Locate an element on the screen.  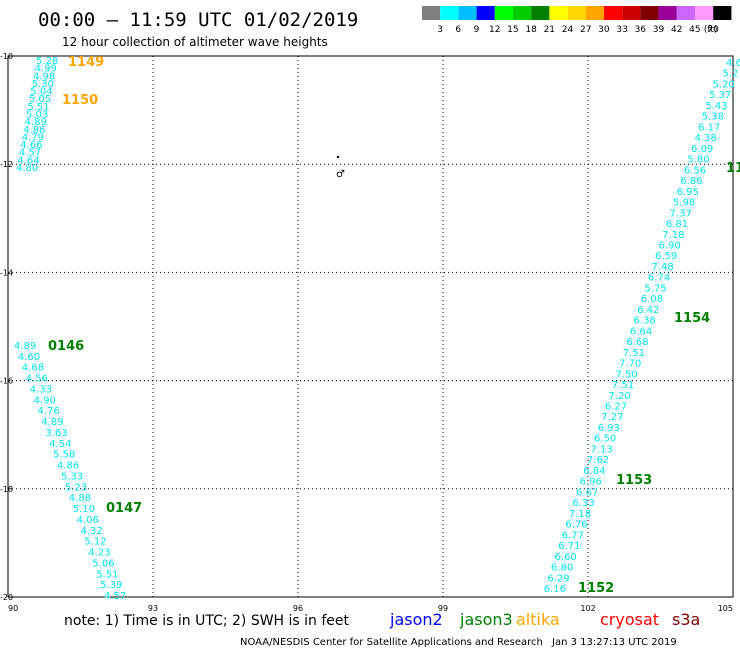
legend-label: 21 is located at coordinates (549, 30).